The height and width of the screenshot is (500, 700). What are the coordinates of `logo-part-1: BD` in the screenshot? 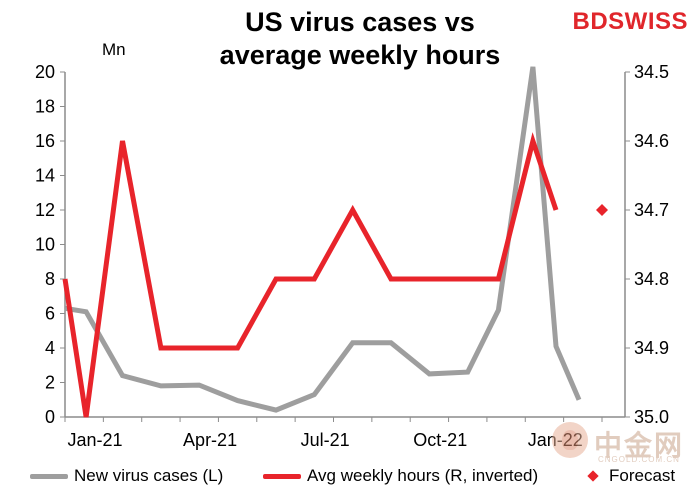 It's located at (590, 21).